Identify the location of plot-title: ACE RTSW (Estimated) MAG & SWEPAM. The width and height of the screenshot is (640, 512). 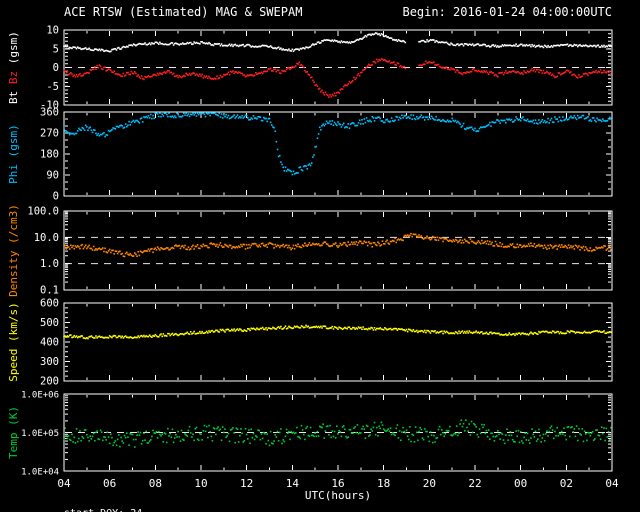
(183, 12).